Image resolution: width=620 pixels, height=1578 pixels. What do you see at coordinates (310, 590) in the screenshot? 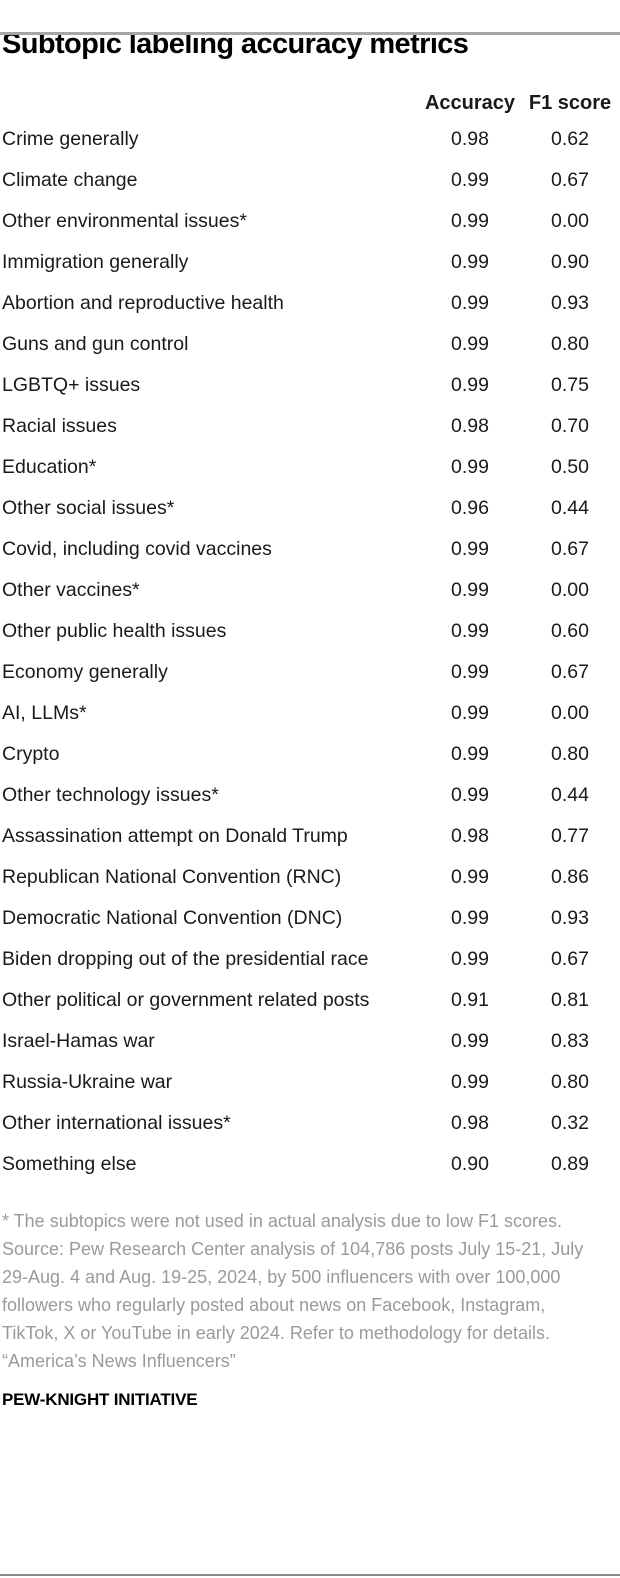
I see `table-row: Other vaccines* 0.99 0.00` at bounding box center [310, 590].